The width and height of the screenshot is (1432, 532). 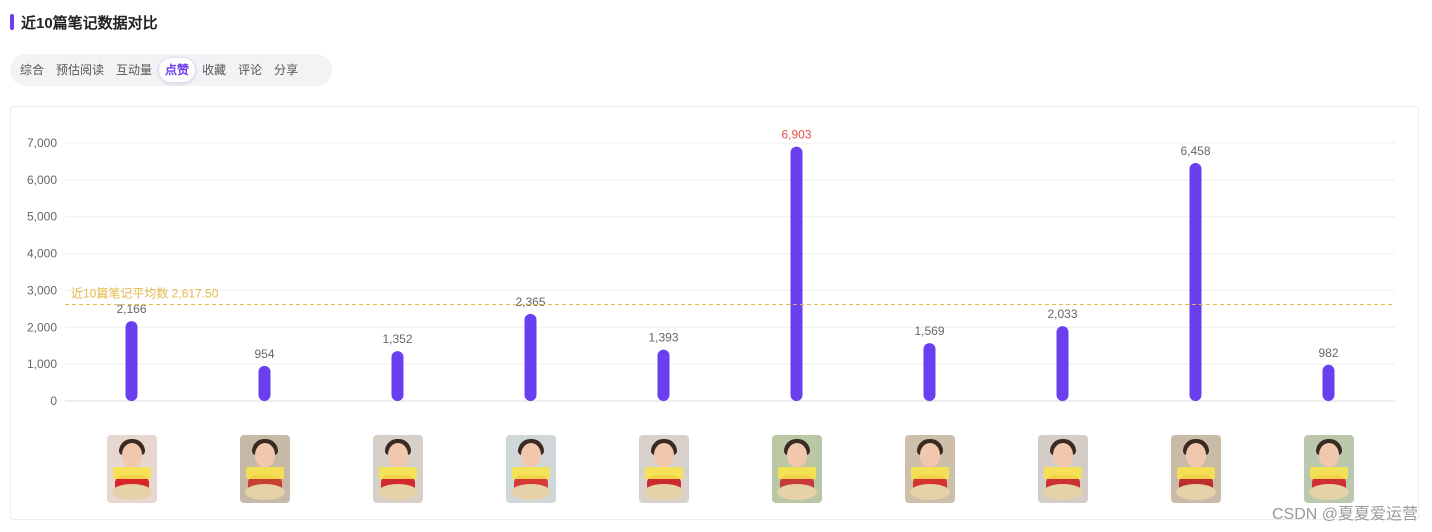 What do you see at coordinates (53, 400) in the screenshot?
I see `y-tick-label: 0` at bounding box center [53, 400].